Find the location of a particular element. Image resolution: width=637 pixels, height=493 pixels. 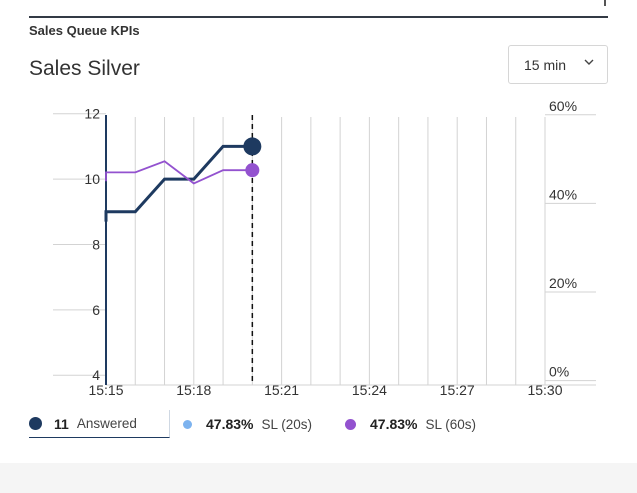

legend-sl60-value: 47.83% is located at coordinates (394, 424).